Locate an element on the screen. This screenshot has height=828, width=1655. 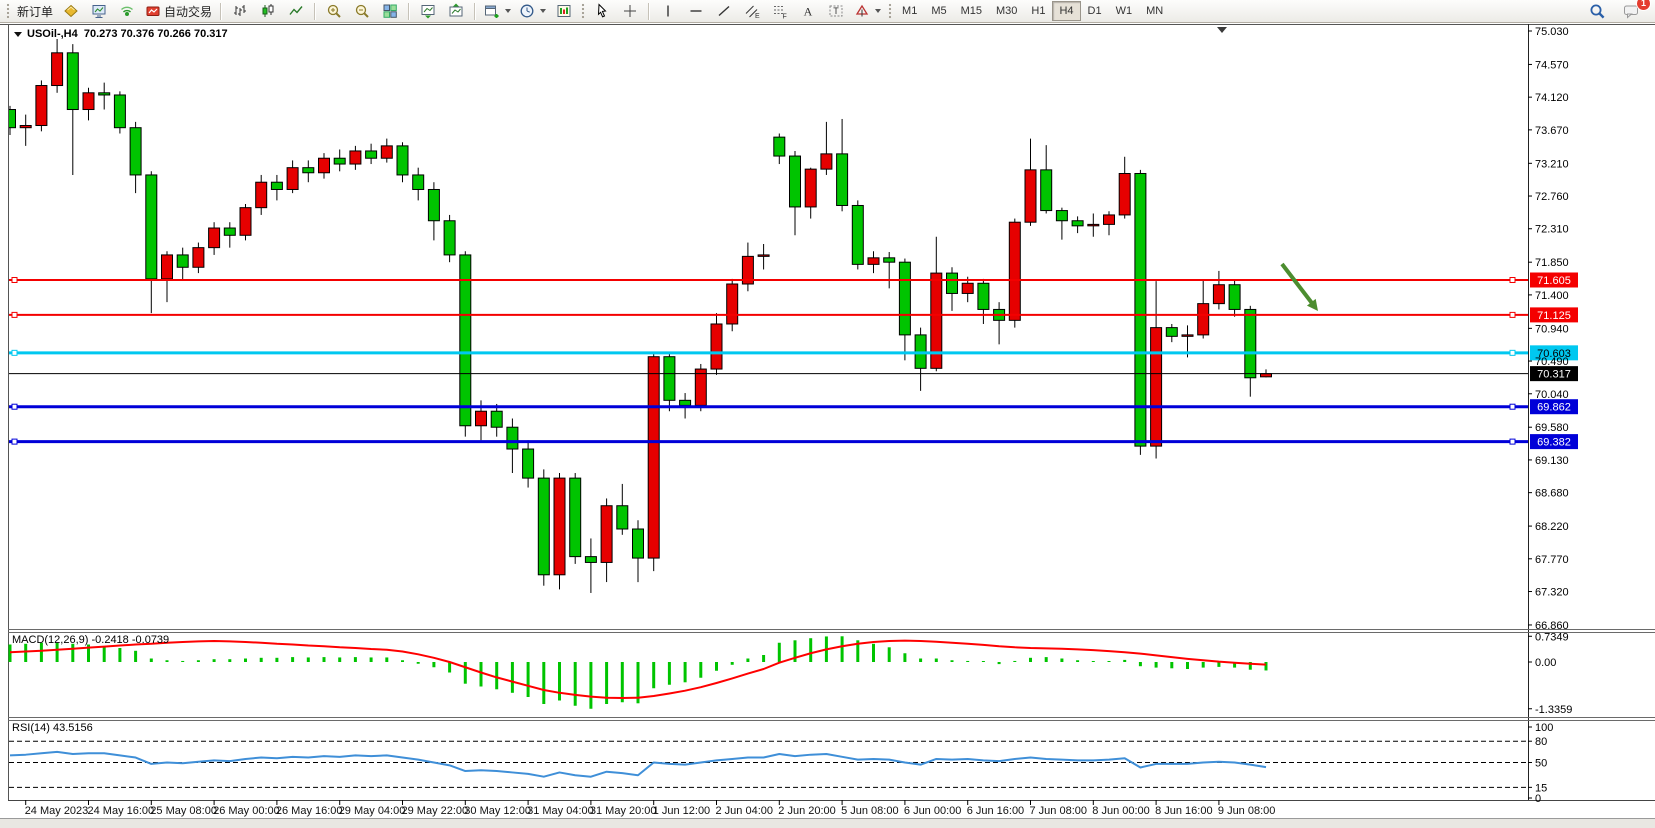
tile-windows-button is located at coordinates (390, 11).